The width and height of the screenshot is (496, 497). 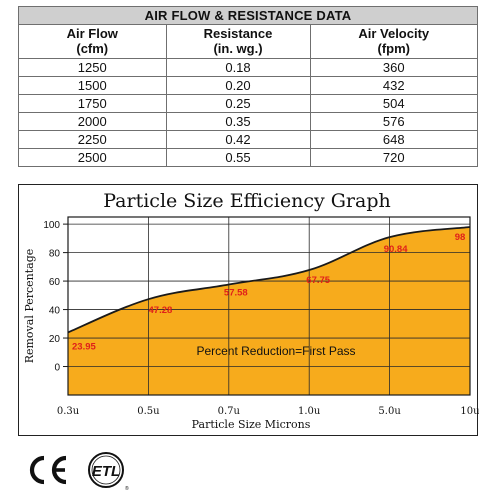 What do you see at coordinates (238, 33) in the screenshot?
I see `header-resistance-label: Resistance` at bounding box center [238, 33].